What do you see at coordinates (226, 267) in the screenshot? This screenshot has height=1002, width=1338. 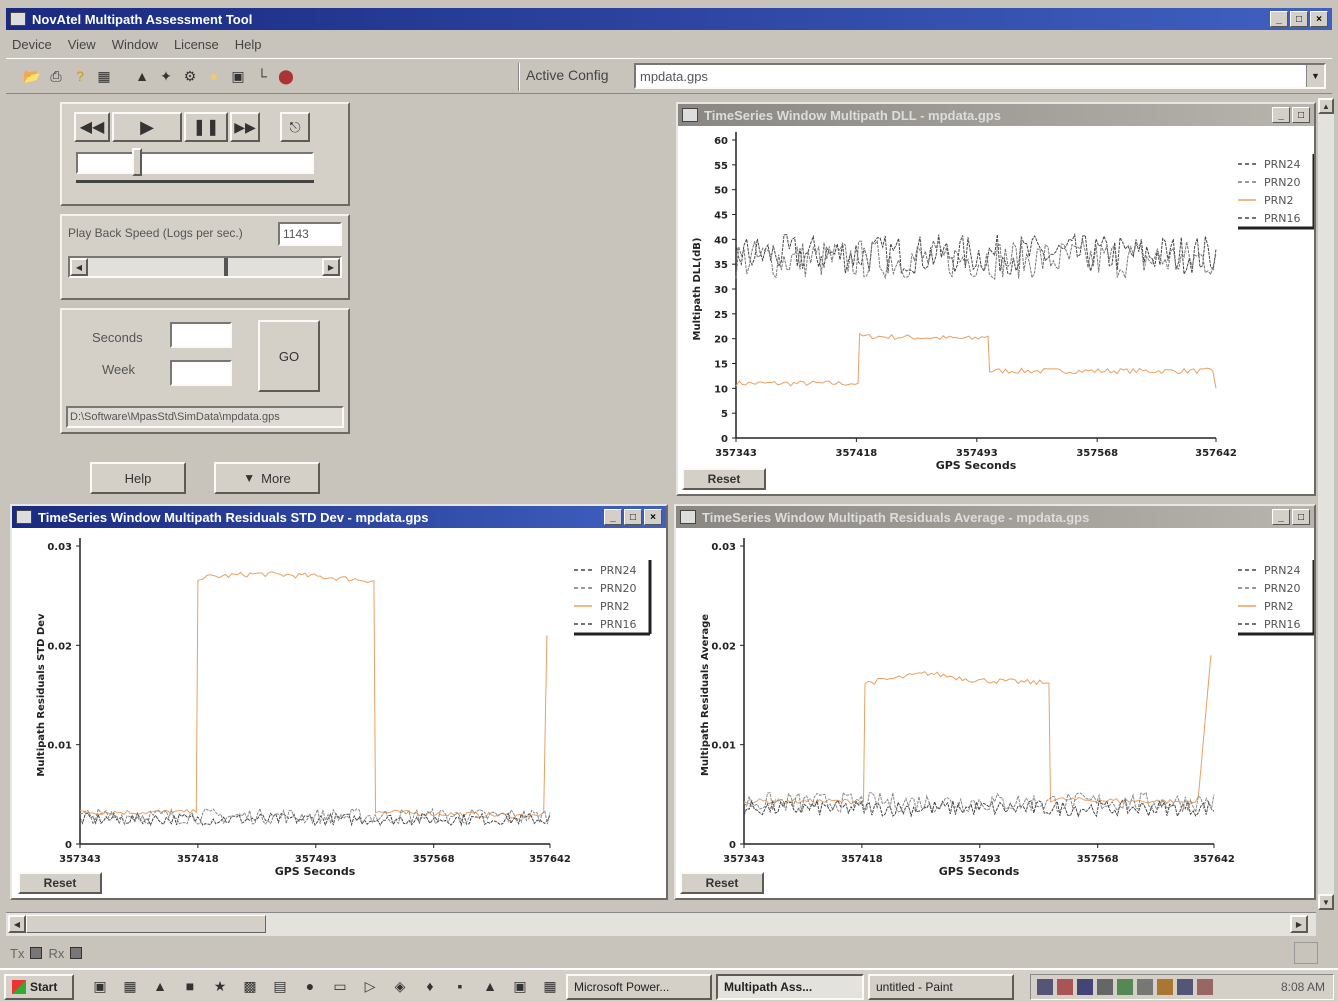 I see `speed-slider-thumb` at bounding box center [226, 267].